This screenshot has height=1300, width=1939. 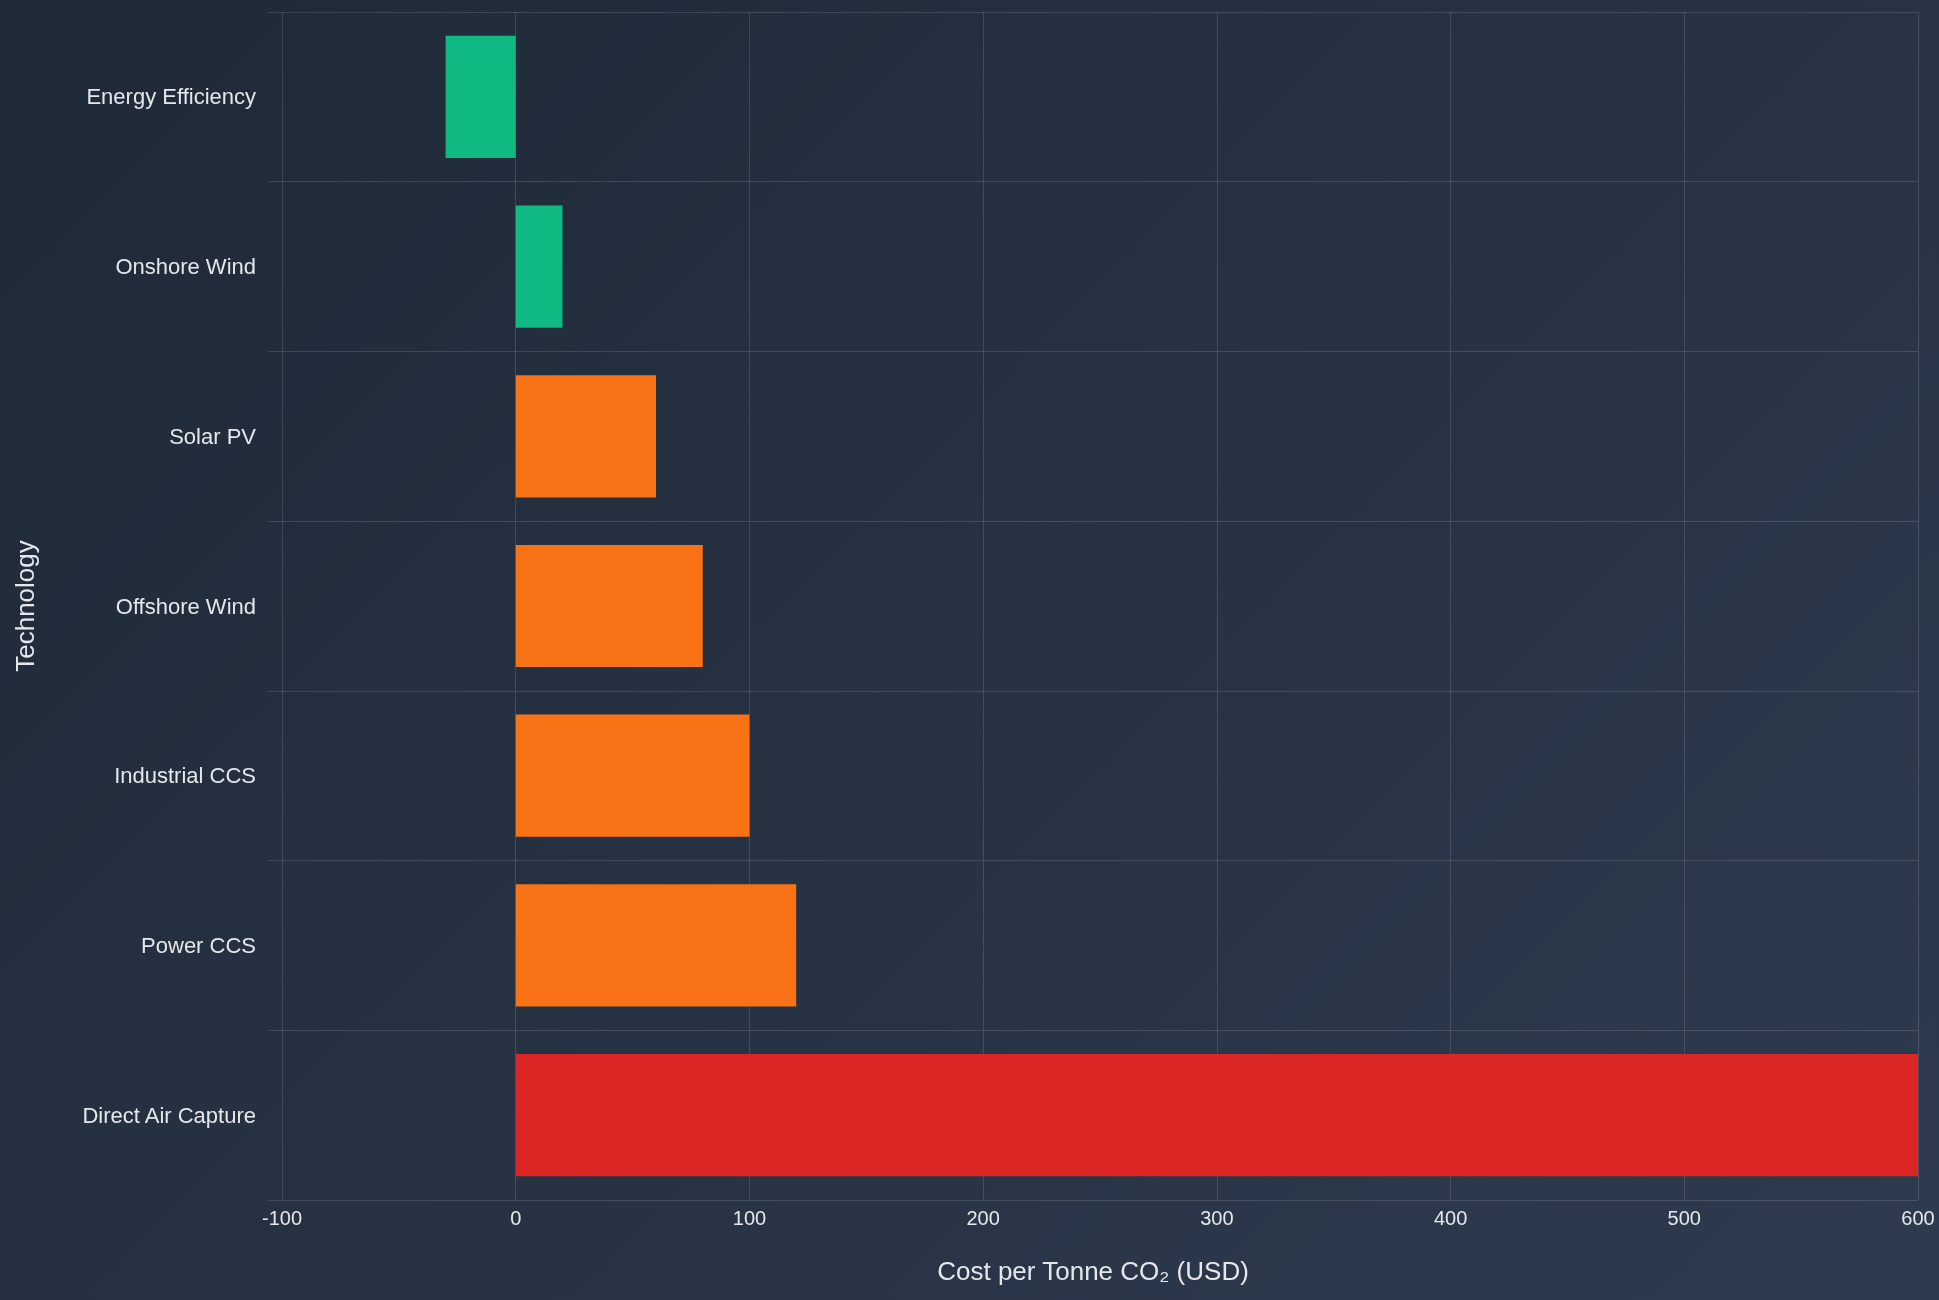 What do you see at coordinates (282, 1218) in the screenshot?
I see `x-tick-label: -100` at bounding box center [282, 1218].